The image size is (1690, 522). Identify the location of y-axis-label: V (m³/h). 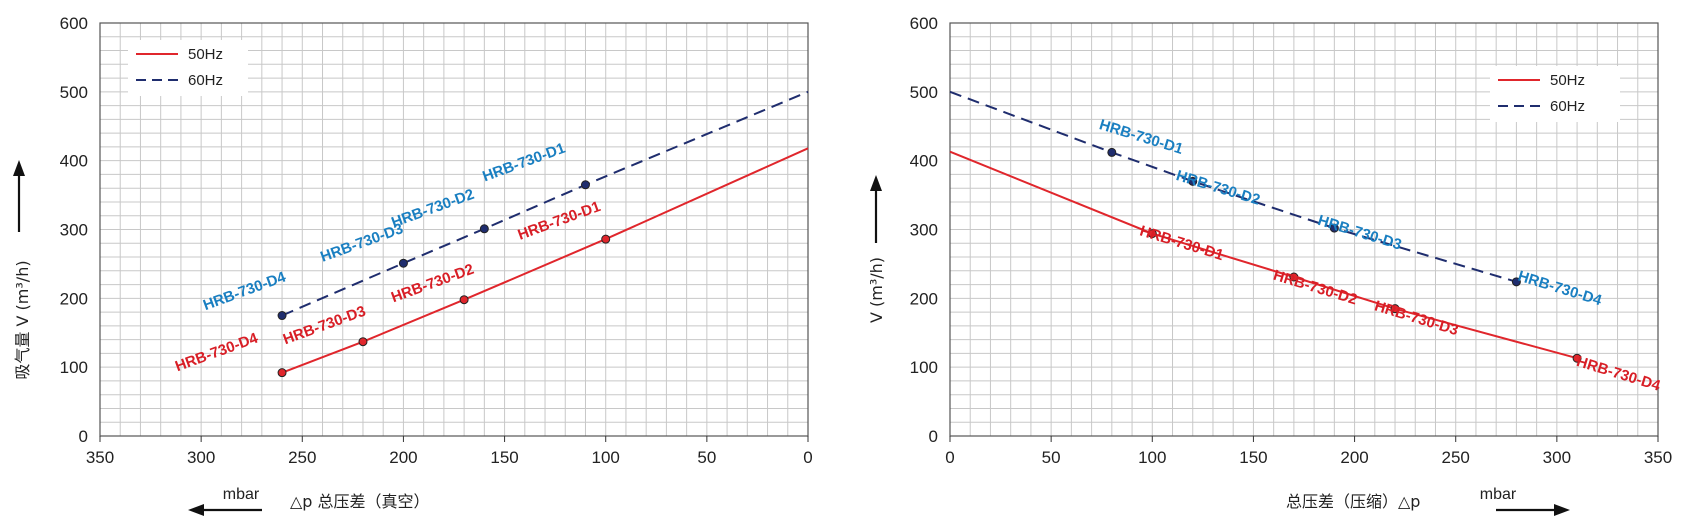
(876, 290).